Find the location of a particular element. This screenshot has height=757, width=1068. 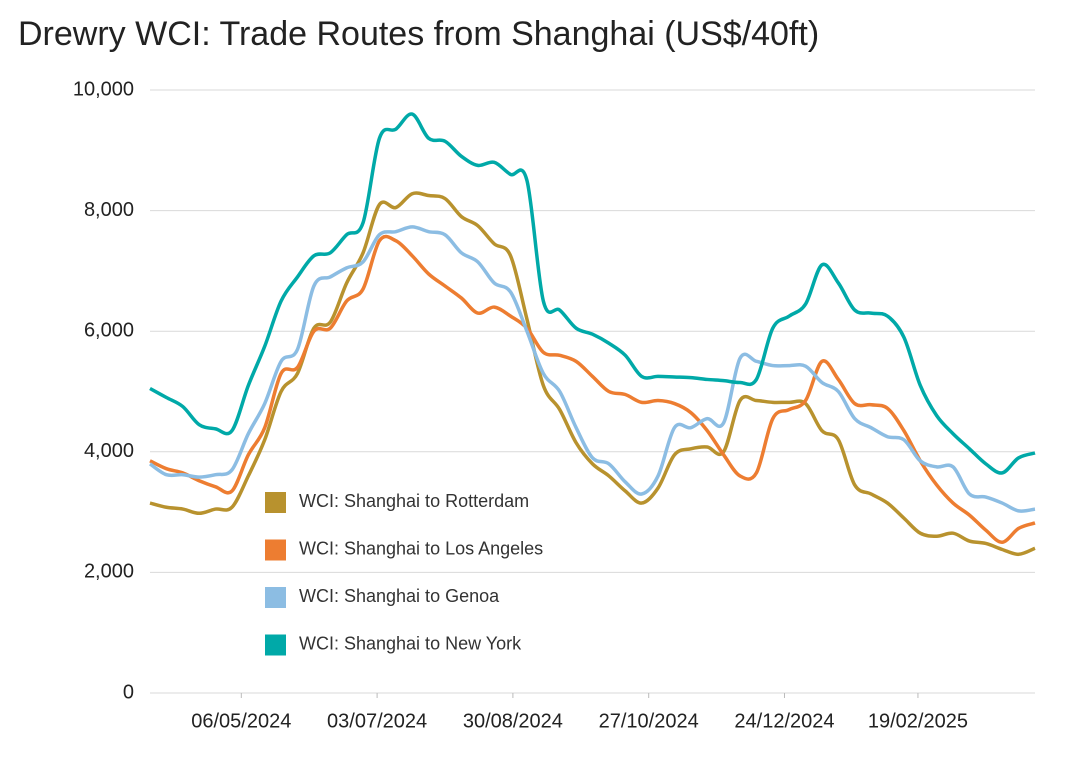

y-tick-label: 0 is located at coordinates (128, 692).